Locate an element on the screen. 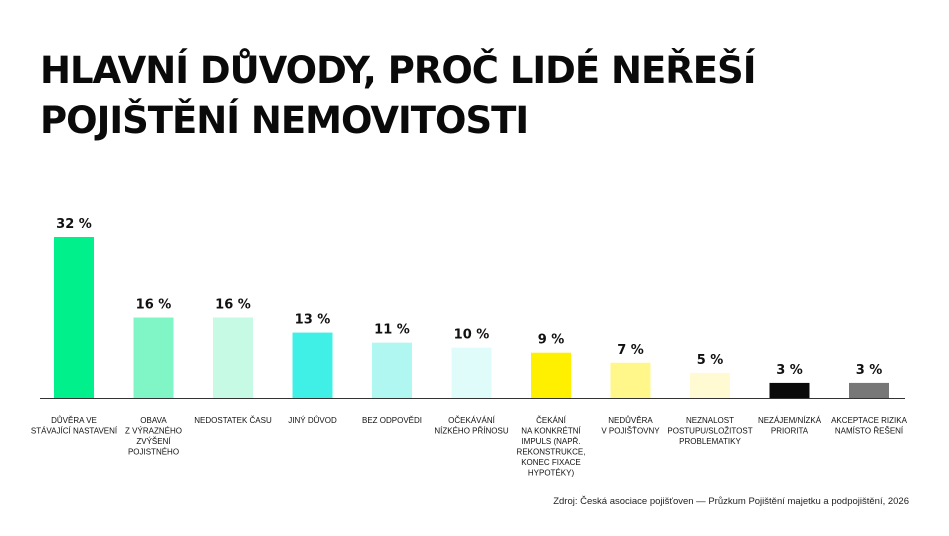 The image size is (949, 536). title-line-2: POJIŠTĚNÍ NEMOVITOSTI is located at coordinates (284, 120).